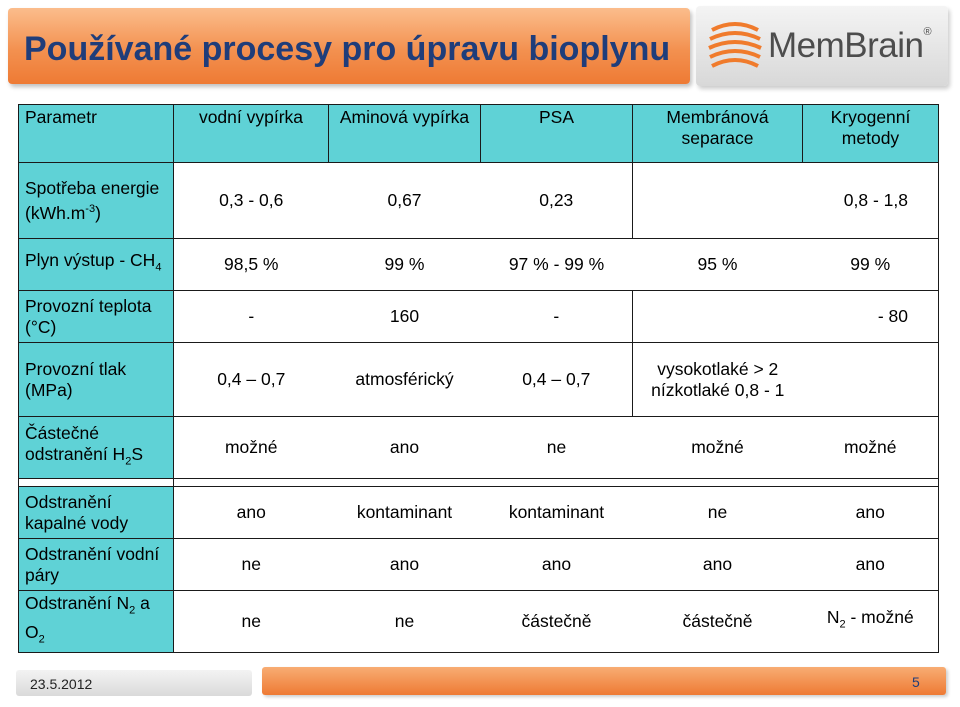 This screenshot has height=707, width=960. Describe the element at coordinates (556, 512) in the screenshot. I see `cell-kapalna-c3: kontaminant` at that location.